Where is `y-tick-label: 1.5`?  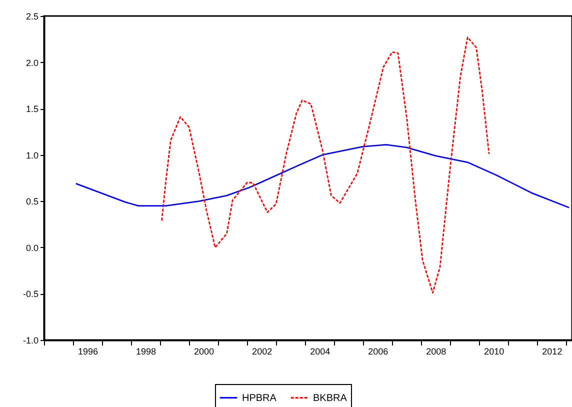 y-tick-label: 1.5 is located at coordinates (32, 109).